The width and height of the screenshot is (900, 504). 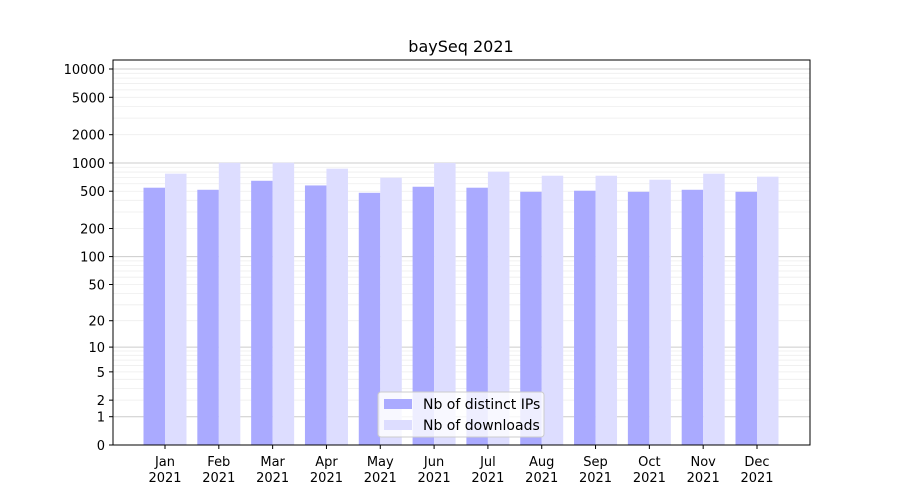 What do you see at coordinates (88, 136) in the screenshot?
I see `y-tick-label: 2000` at bounding box center [88, 136].